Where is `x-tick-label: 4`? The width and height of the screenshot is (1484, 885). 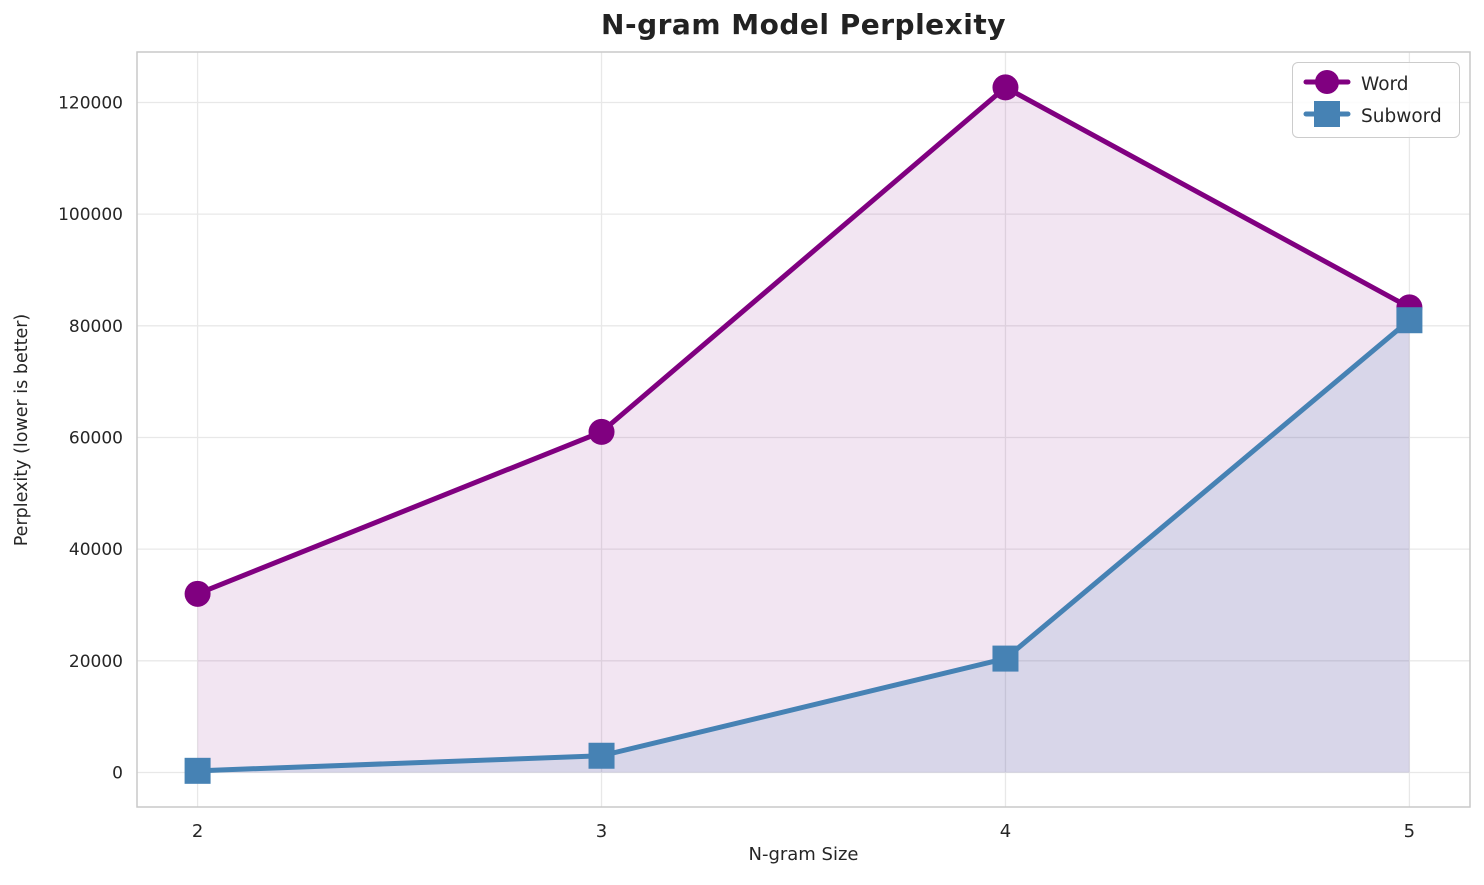
x-tick-label: 4 is located at coordinates (1005, 831).